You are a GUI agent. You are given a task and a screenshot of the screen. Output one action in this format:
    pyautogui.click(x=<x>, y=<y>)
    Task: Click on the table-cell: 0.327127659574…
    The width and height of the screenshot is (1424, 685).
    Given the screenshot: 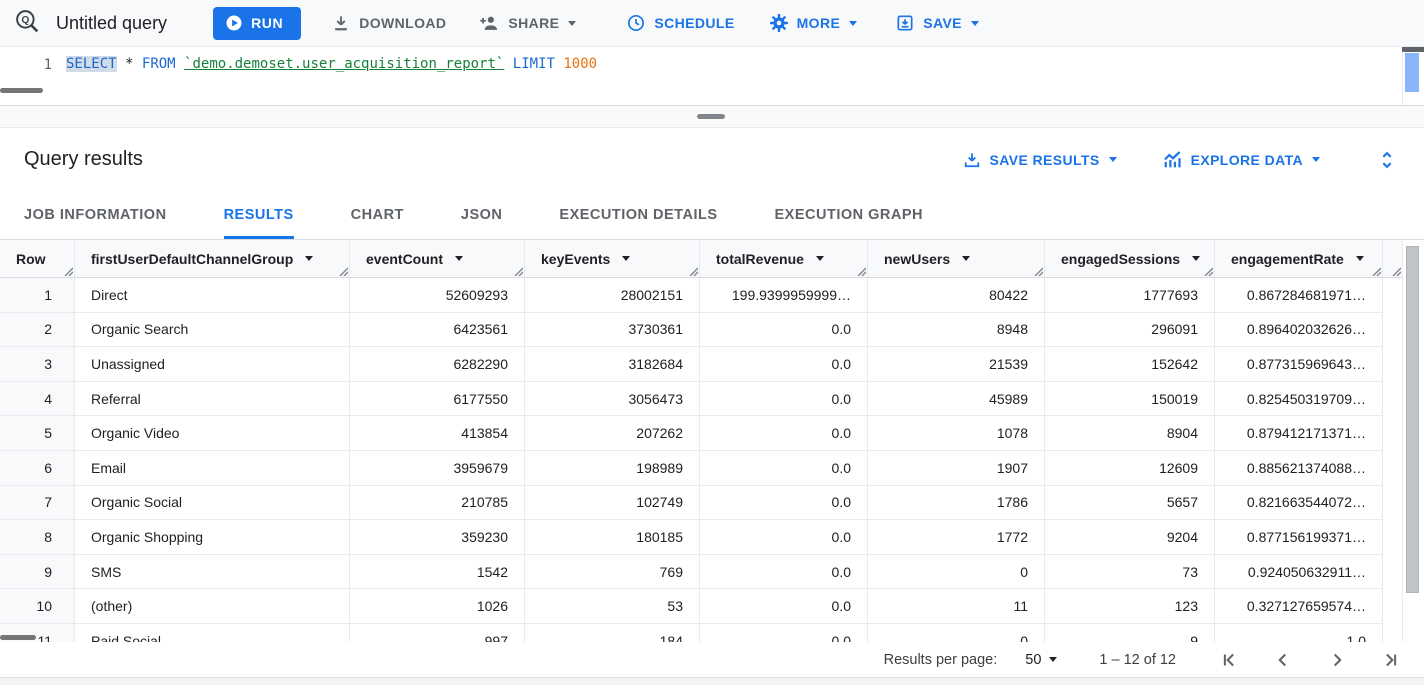 What is the action you would take?
    pyautogui.click(x=1299, y=606)
    